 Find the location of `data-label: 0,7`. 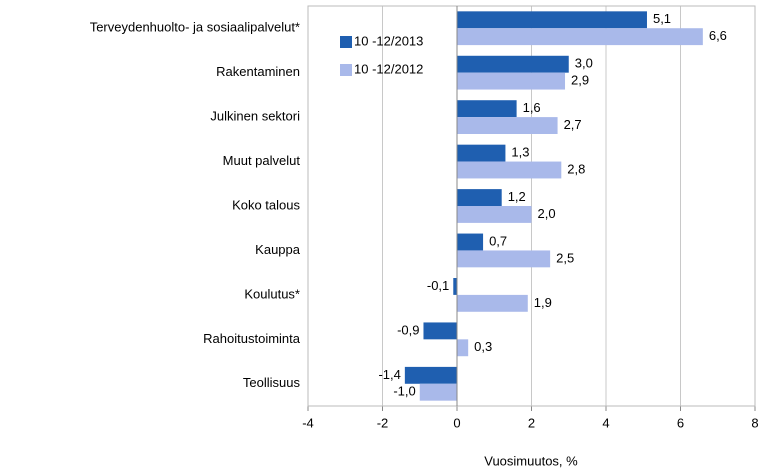

data-label: 0,7 is located at coordinates (498, 240).